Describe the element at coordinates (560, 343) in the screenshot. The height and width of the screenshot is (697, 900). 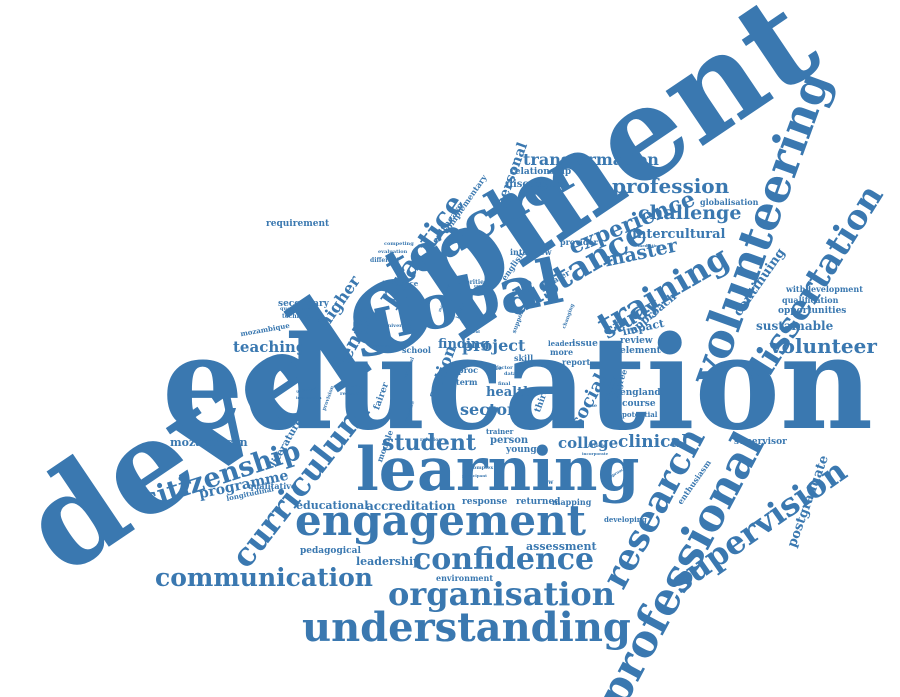
I see `word-leader: leader` at that location.